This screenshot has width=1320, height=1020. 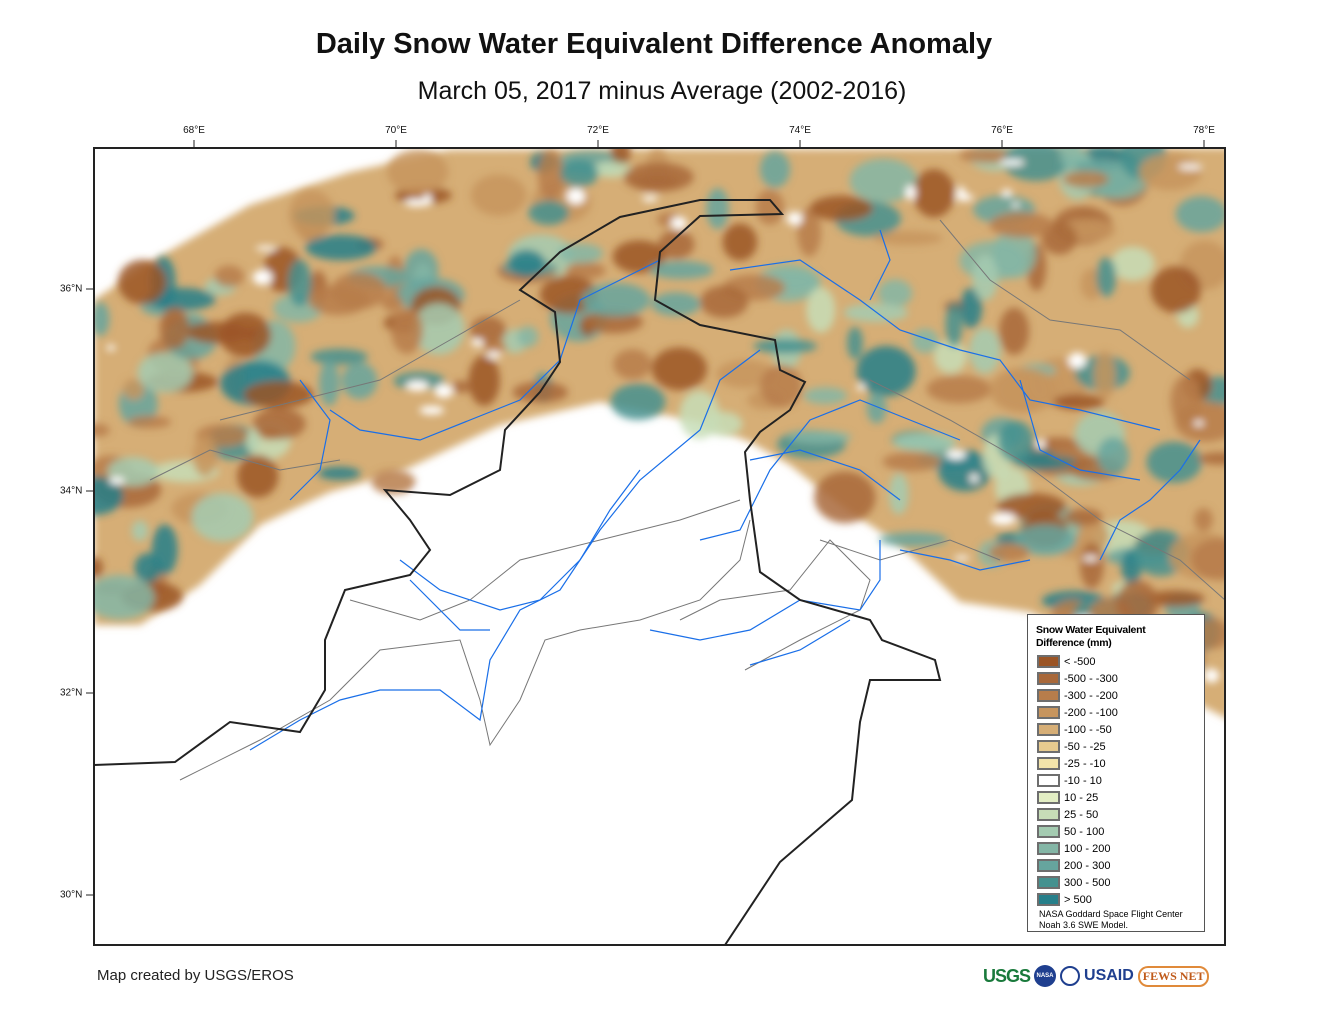 I want to click on legend-item: < -500, so click(x=1077, y=661).